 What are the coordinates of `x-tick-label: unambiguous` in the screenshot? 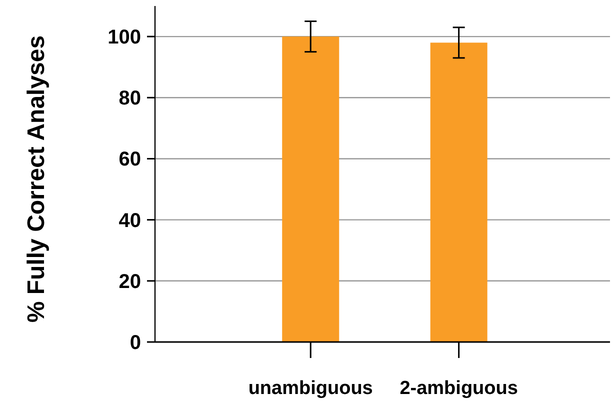 It's located at (310, 388).